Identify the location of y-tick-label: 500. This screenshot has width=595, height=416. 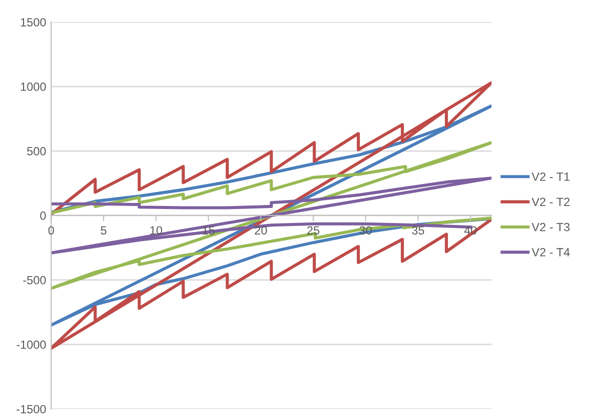
(36, 151).